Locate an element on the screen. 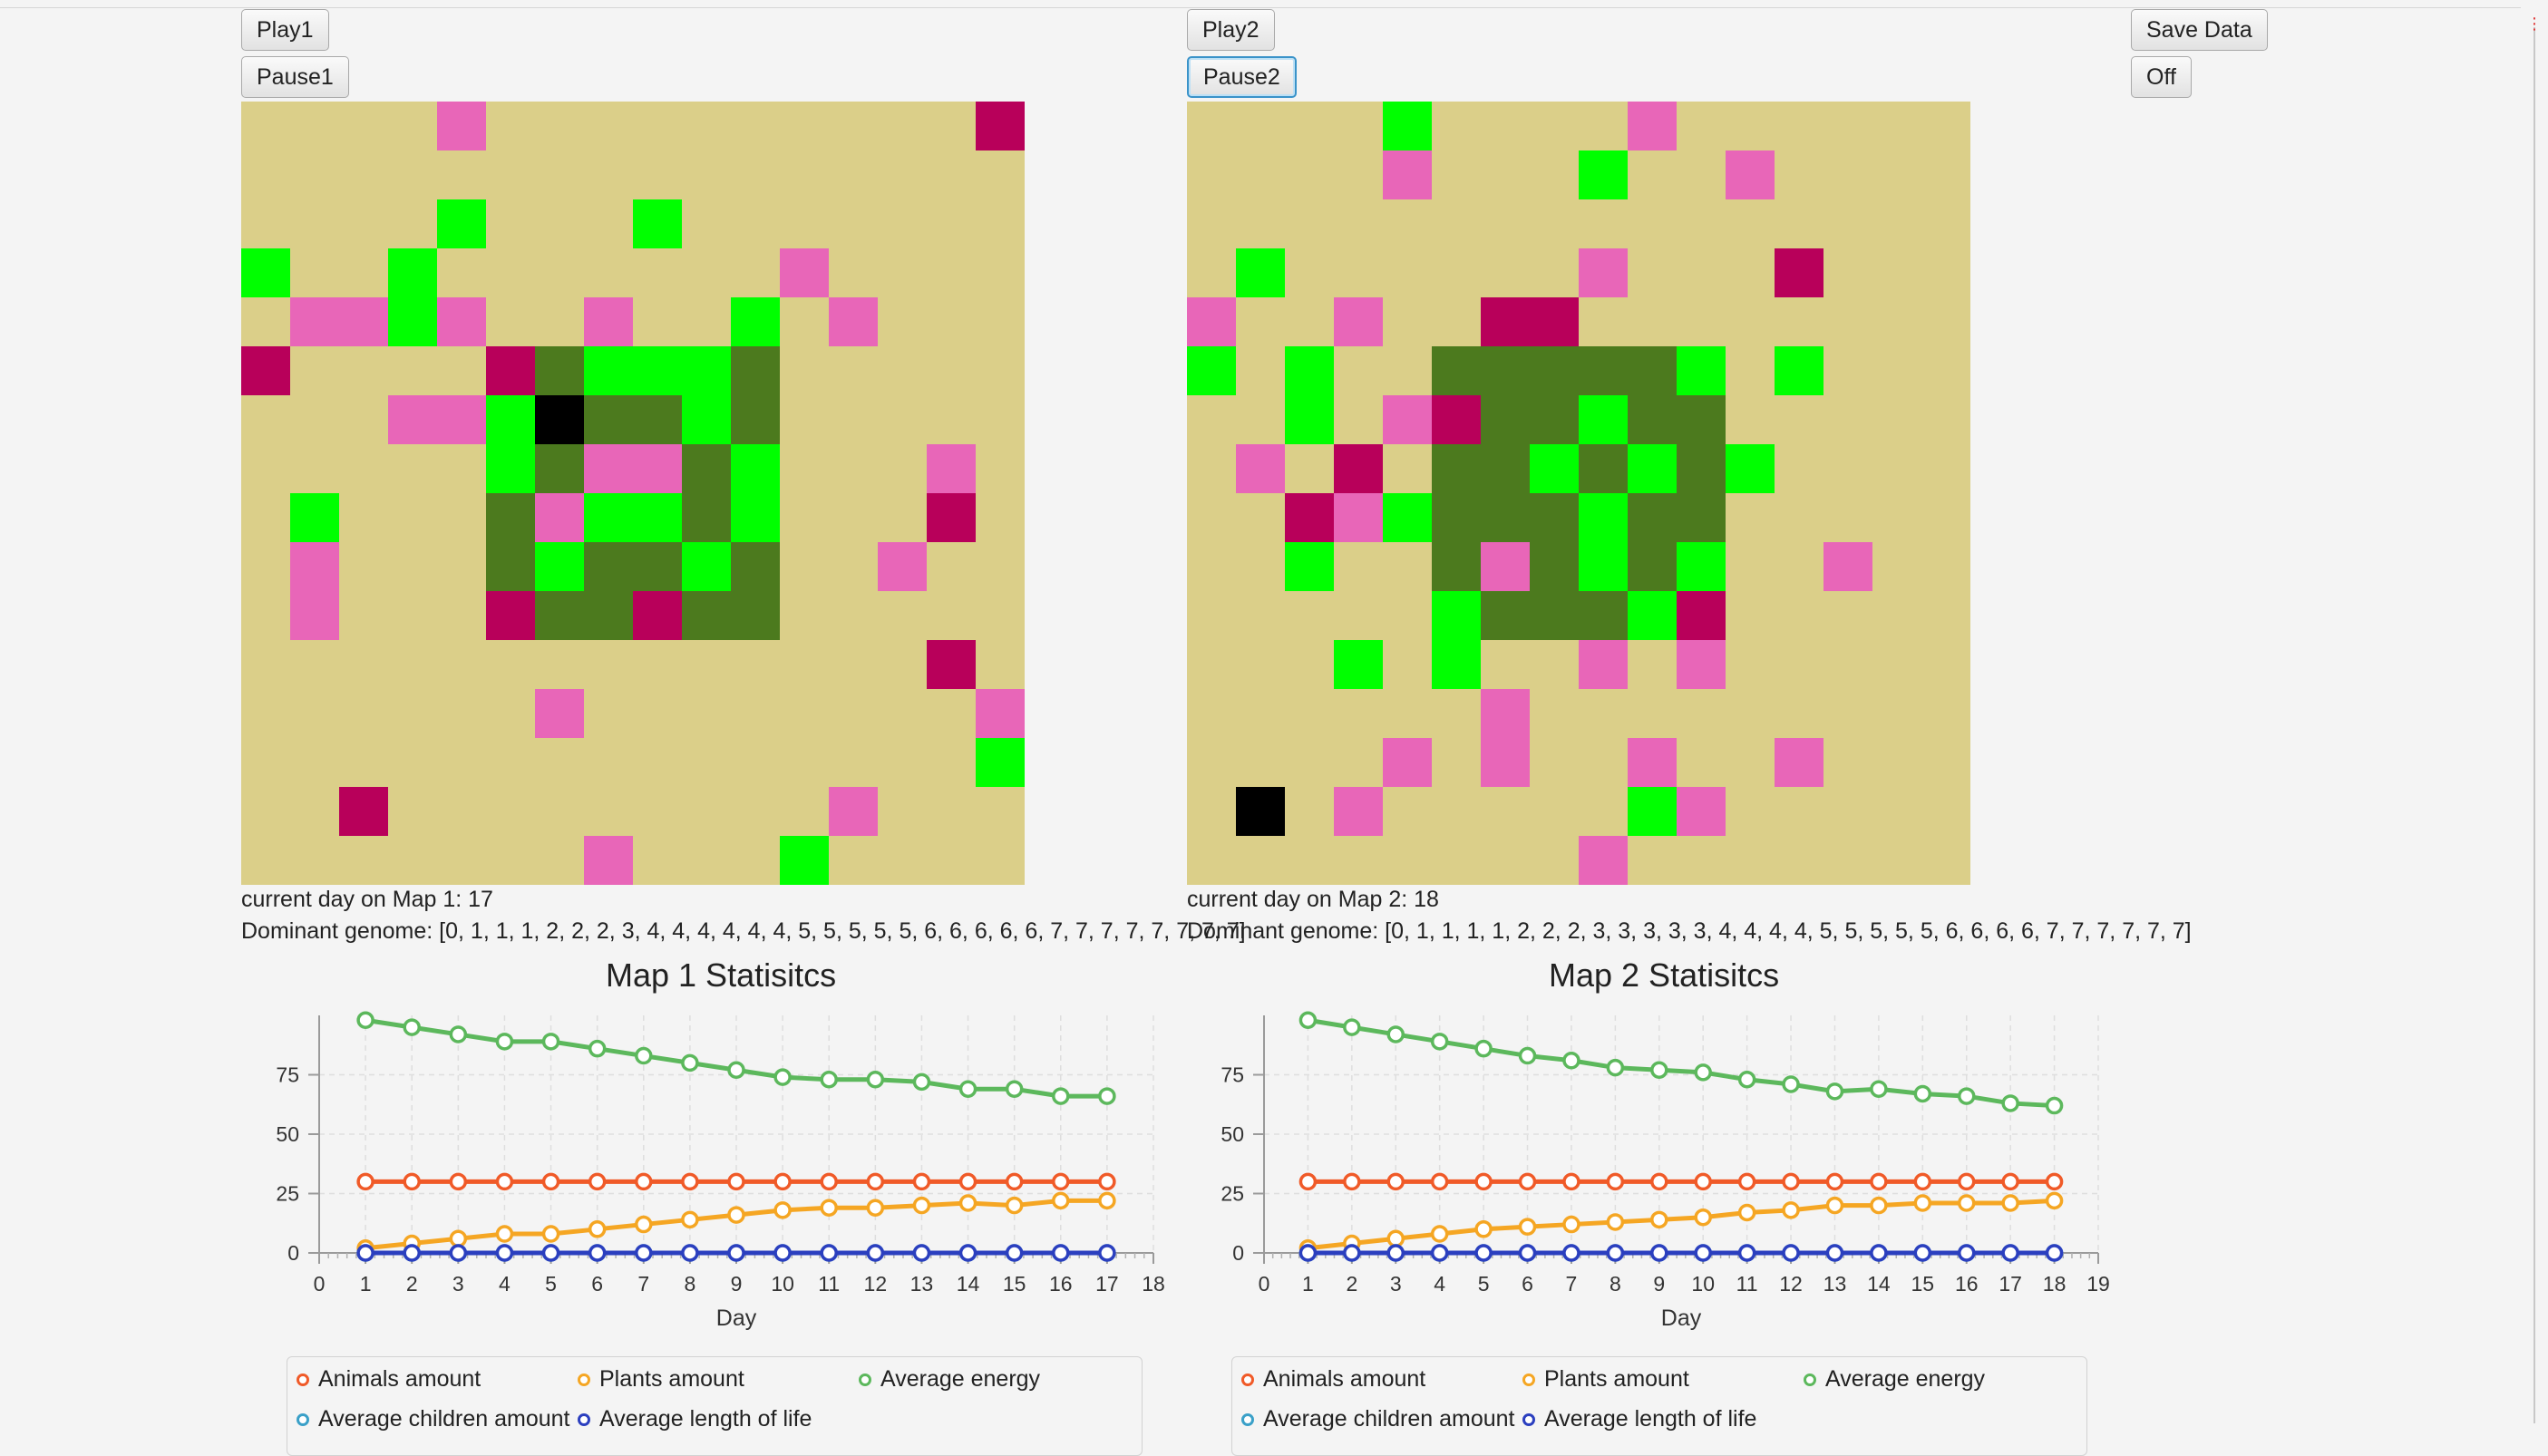 This screenshot has width=2548, height=1456. more-options-icon: ⋮ is located at coordinates (2535, 24).